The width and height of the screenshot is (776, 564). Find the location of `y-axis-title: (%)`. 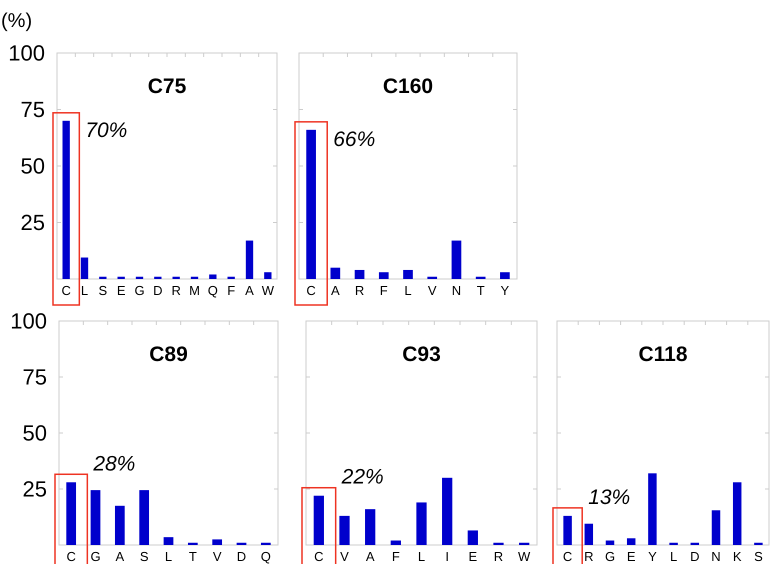

y-axis-title: (%) is located at coordinates (16, 21).